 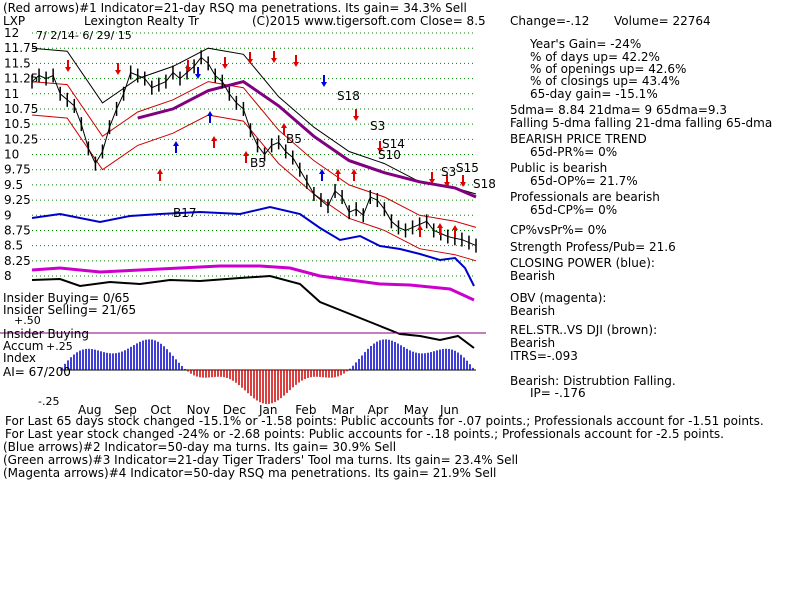 What do you see at coordinates (258, 163) in the screenshot?
I see `signal-b5-a: B5` at bounding box center [258, 163].